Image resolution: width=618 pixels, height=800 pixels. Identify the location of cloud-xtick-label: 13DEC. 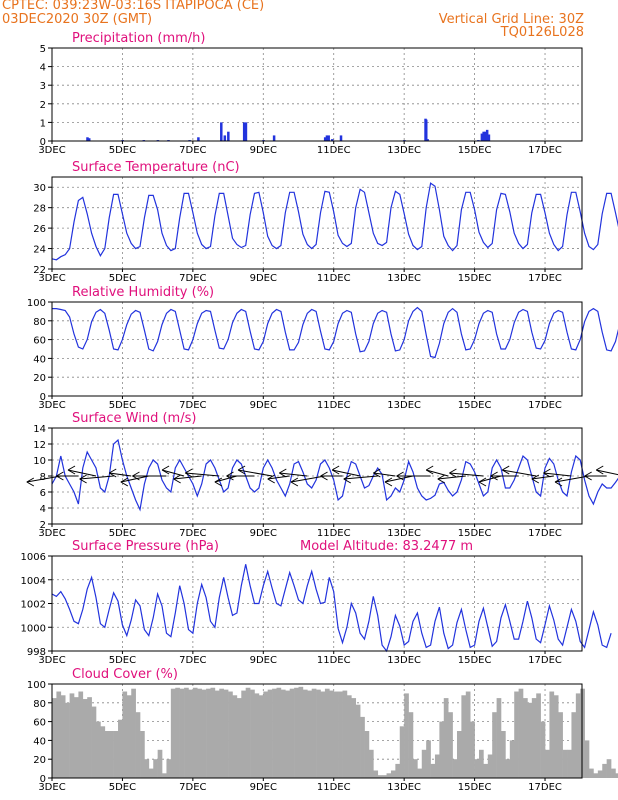
(404, 787).